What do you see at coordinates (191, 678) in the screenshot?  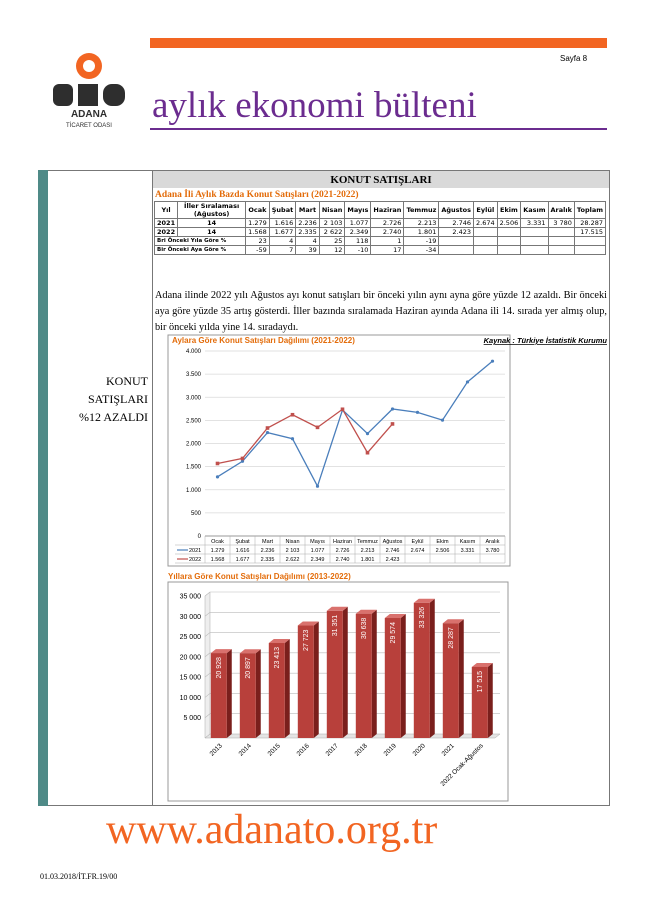 I see `y-tick-label: 15 000` at bounding box center [191, 678].